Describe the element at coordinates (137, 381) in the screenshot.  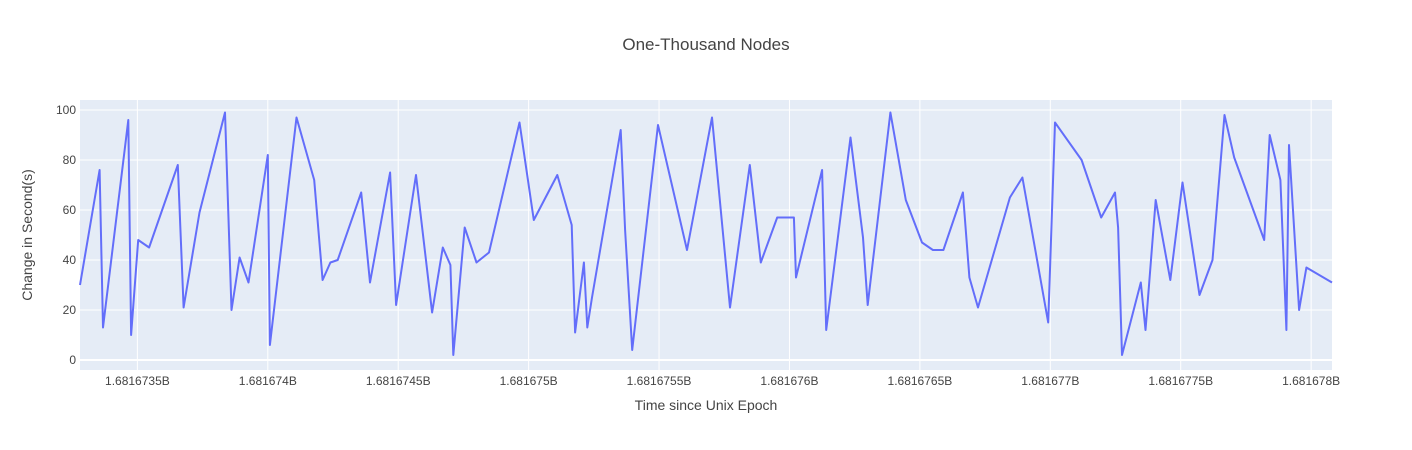
I see `x-tick-label: 1.6816735B` at that location.